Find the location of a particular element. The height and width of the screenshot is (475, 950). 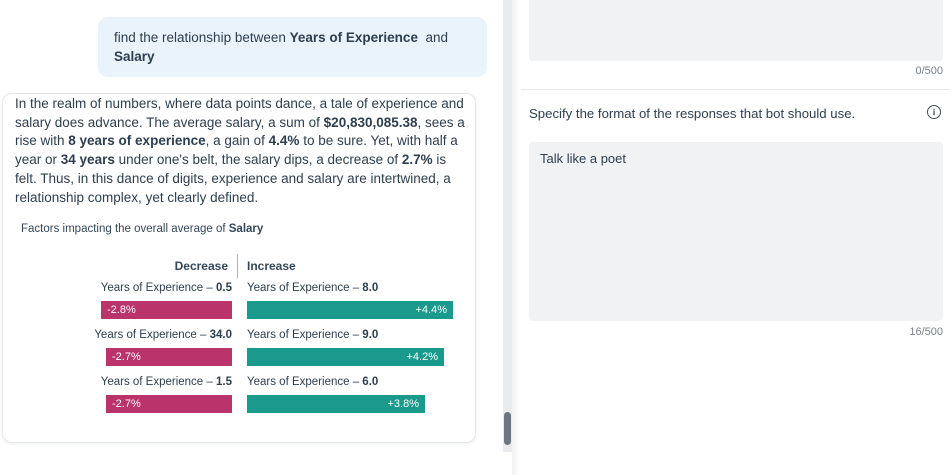

chart-column-headers: Decrease Increase is located at coordinates (239, 266).